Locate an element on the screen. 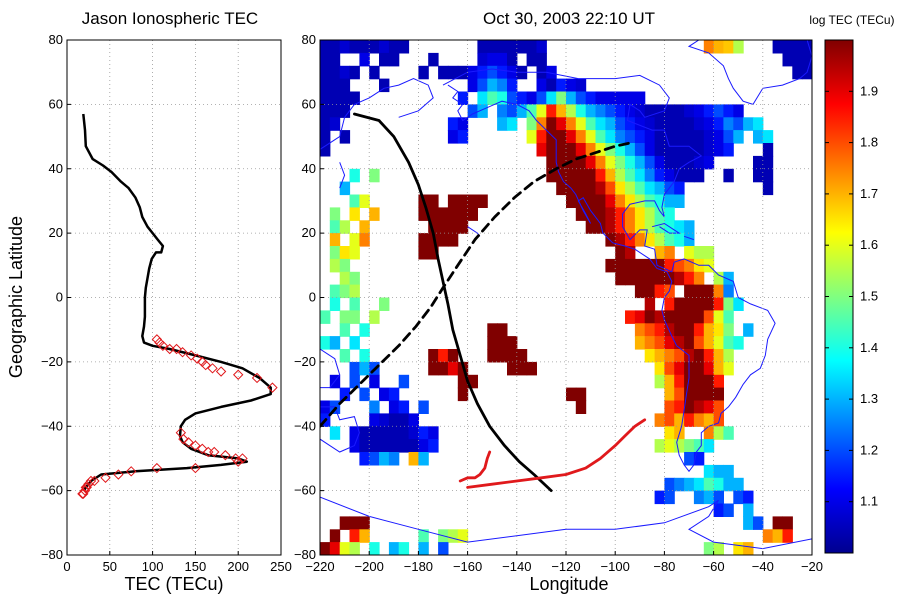 This screenshot has height=602, width=917. left-title: Jason Ionospheric TEC is located at coordinates (170, 18).